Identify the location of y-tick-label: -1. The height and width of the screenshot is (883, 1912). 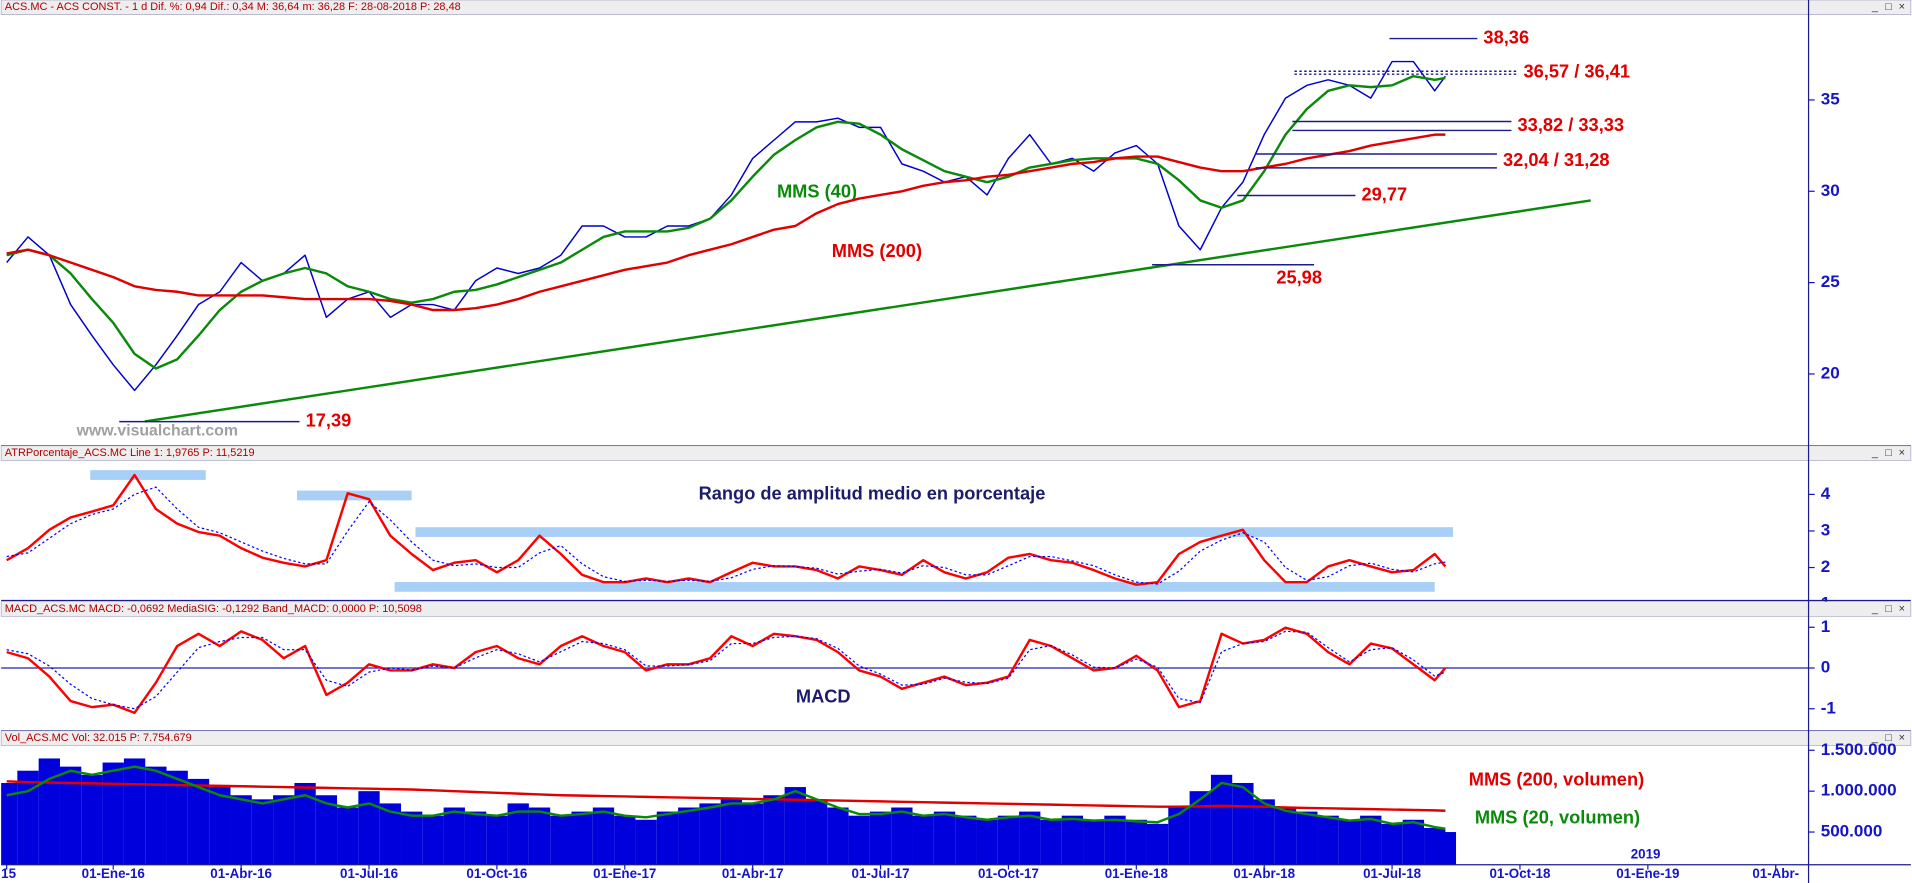
(1828, 707).